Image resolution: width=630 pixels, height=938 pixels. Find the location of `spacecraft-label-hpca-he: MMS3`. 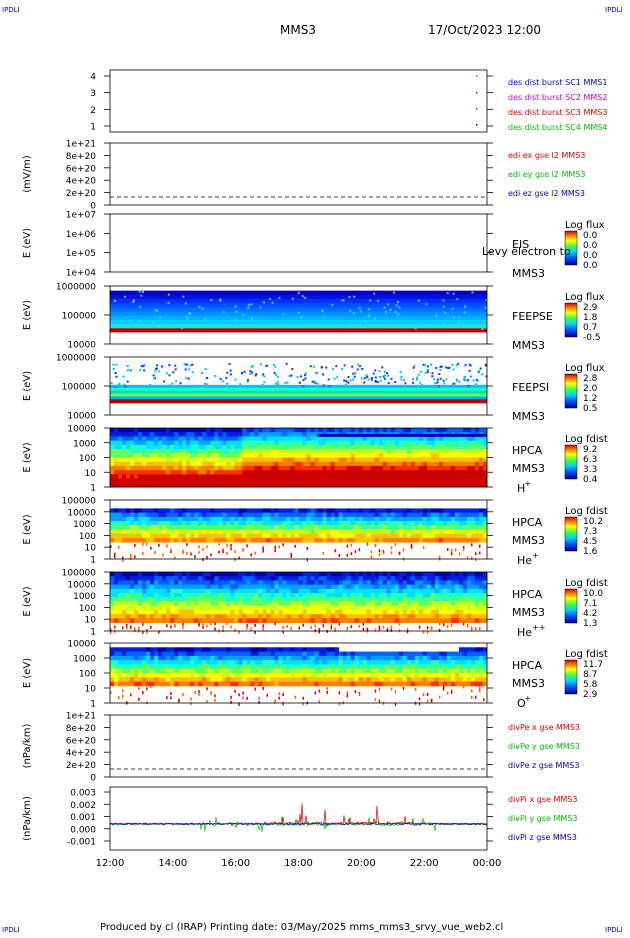

spacecraft-label-hpca-he: MMS3 is located at coordinates (528, 540).